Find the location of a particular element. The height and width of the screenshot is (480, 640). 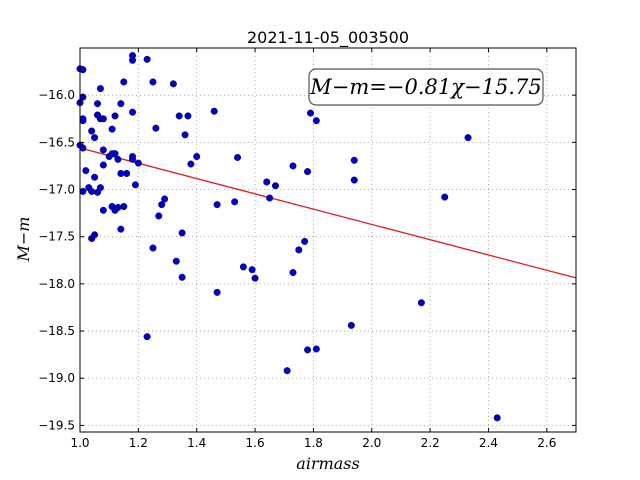

fit-annotation: M−m=−0.81χ−15.75 is located at coordinates (426, 87).